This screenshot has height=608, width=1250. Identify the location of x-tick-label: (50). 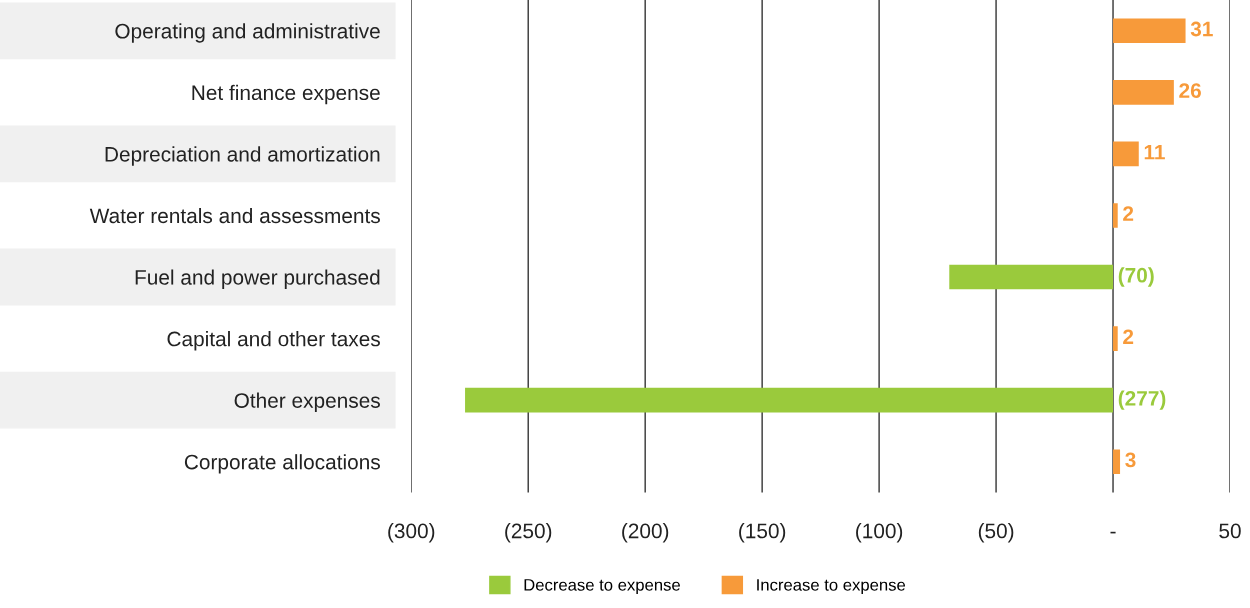
(996, 533).